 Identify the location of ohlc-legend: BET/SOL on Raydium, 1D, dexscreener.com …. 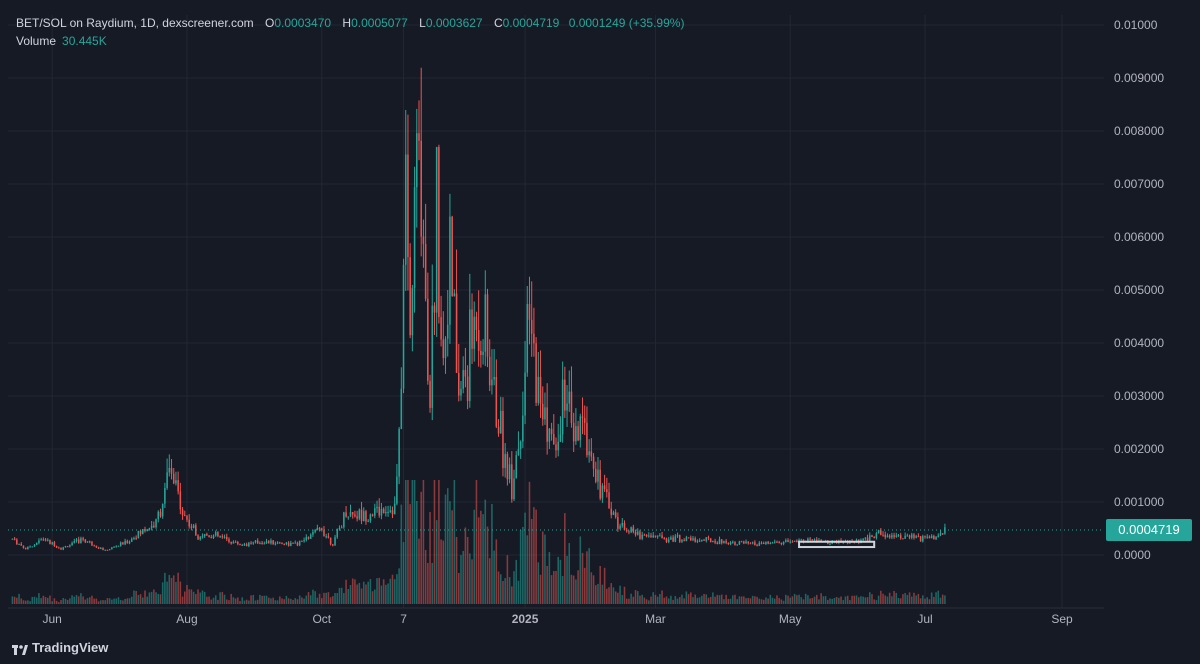
(350, 23).